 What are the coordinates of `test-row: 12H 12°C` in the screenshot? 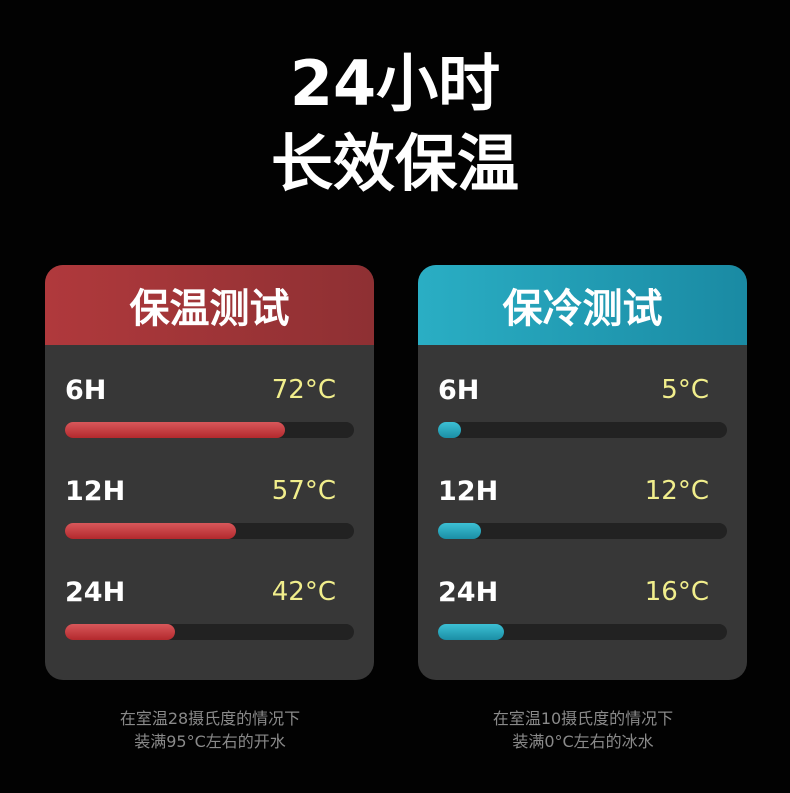 It's located at (582, 511).